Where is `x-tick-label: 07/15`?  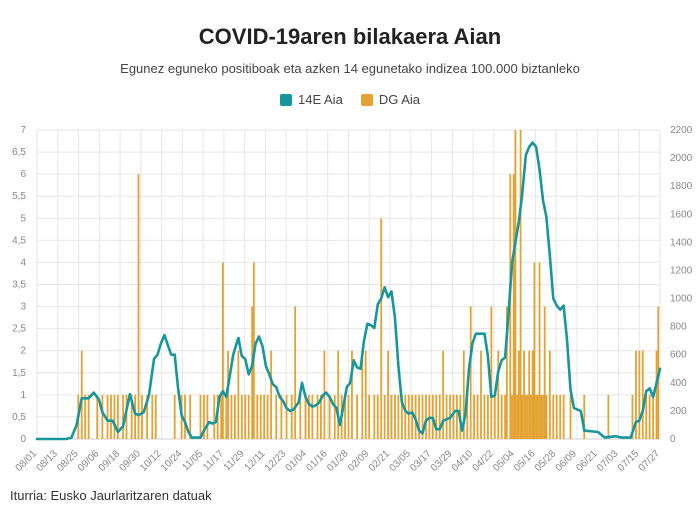 x-tick-label: 07/15 is located at coordinates (629, 461).